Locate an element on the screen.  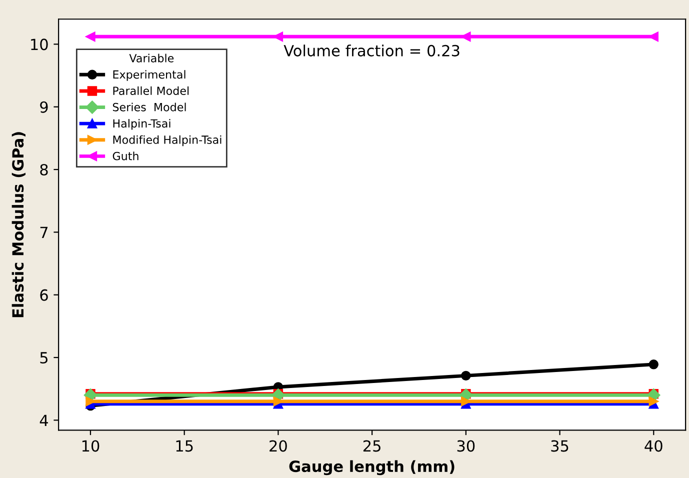
y-tick-label: 10 is located at coordinates (39, 44).